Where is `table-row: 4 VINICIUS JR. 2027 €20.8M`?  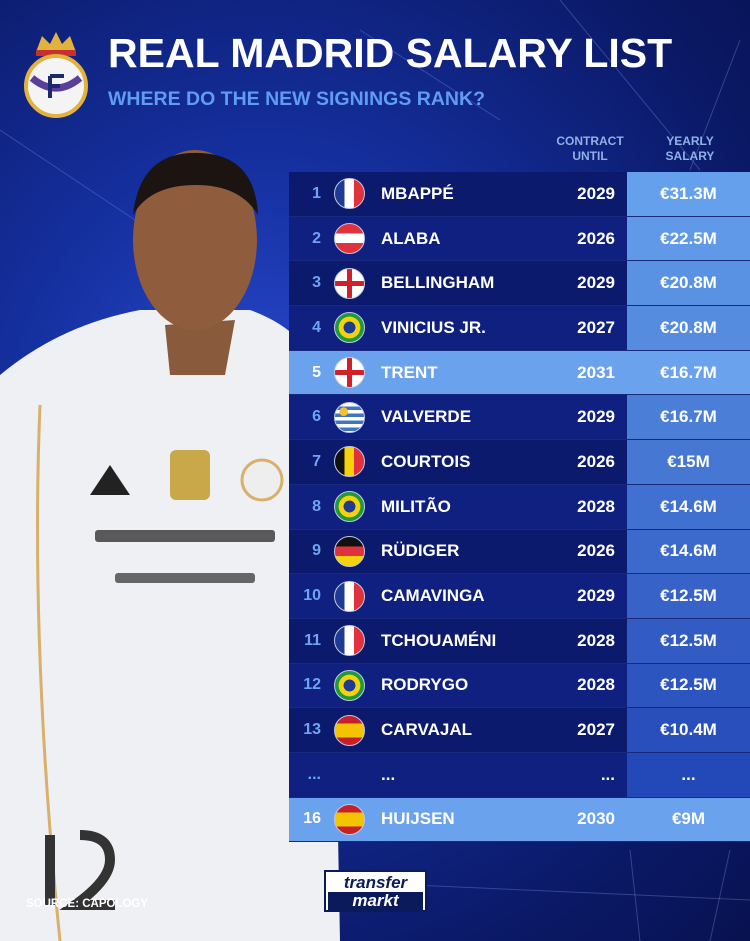
table-row: 4 VINICIUS JR. 2027 €20.8M is located at coordinates (519, 328).